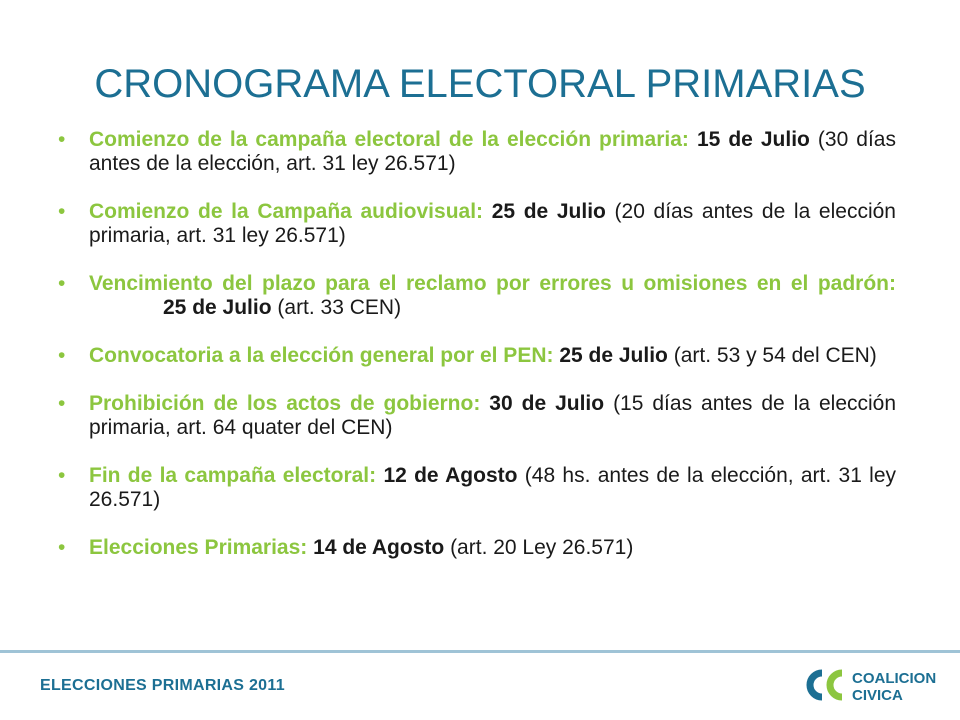 This screenshot has height=720, width=960. Describe the element at coordinates (877, 695) in the screenshot. I see `logo-line-2: CIVICA` at that location.